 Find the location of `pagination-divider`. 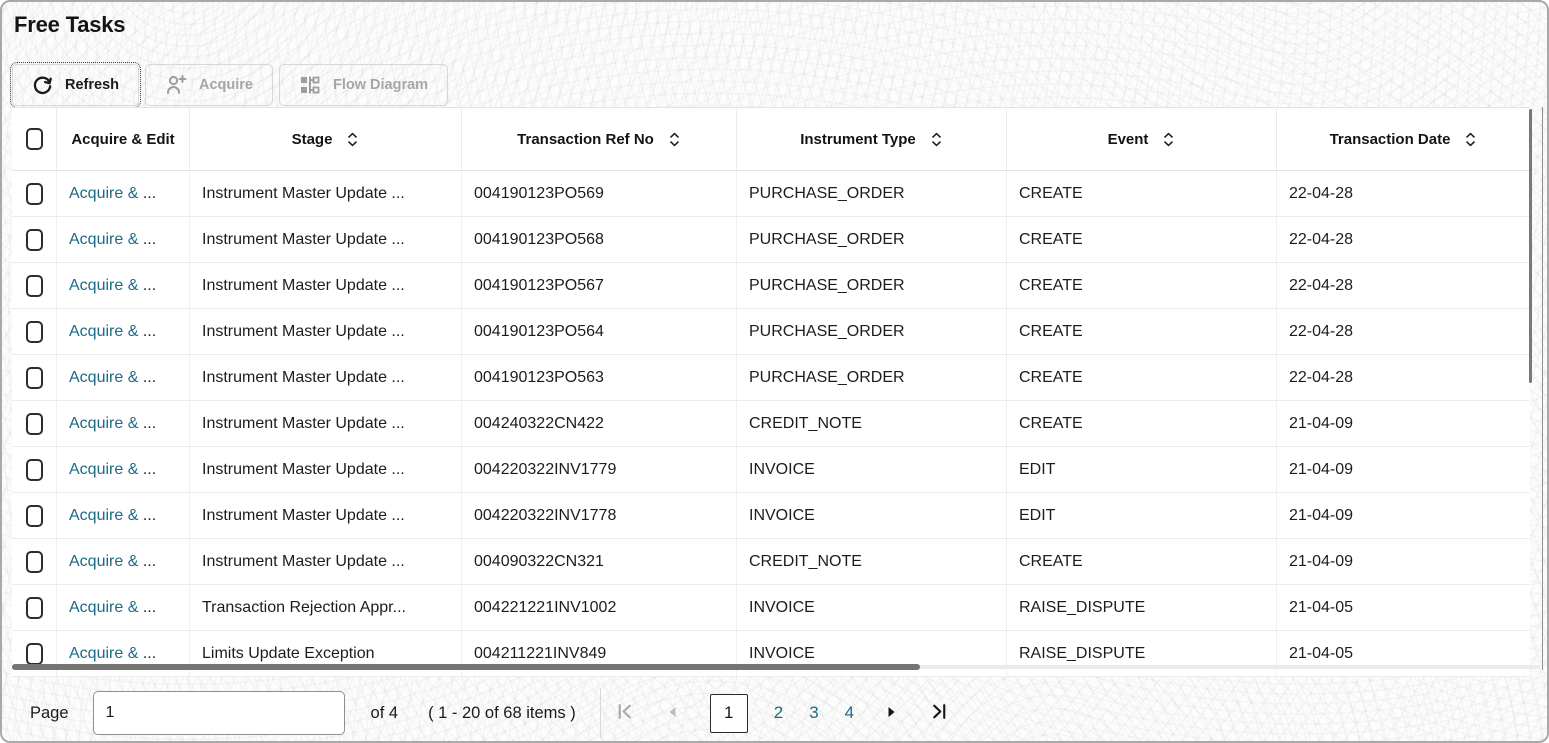

pagination-divider is located at coordinates (600, 713).